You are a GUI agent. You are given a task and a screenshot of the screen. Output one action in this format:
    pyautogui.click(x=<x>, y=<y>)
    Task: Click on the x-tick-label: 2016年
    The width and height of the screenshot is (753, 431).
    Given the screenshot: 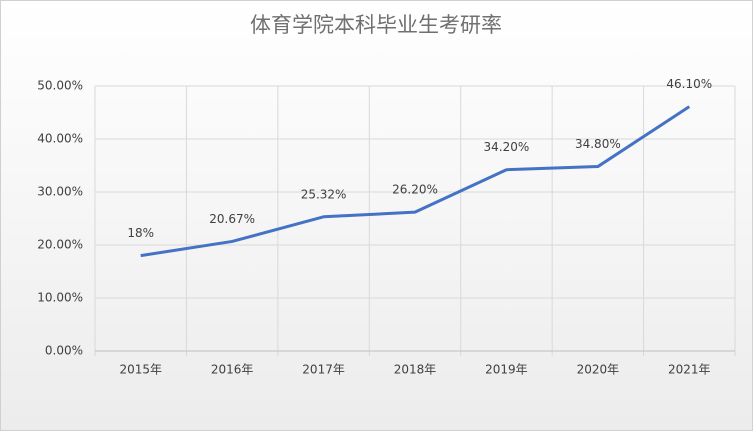 What is the action you would take?
    pyautogui.click(x=232, y=370)
    